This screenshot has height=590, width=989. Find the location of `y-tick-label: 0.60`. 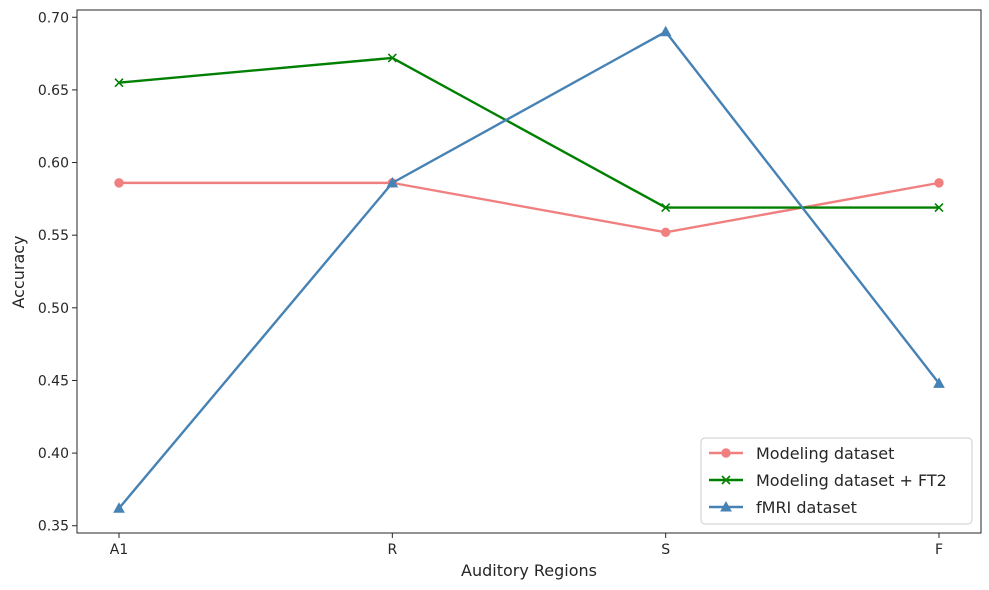

y-tick-label: 0.60 is located at coordinates (53, 164).